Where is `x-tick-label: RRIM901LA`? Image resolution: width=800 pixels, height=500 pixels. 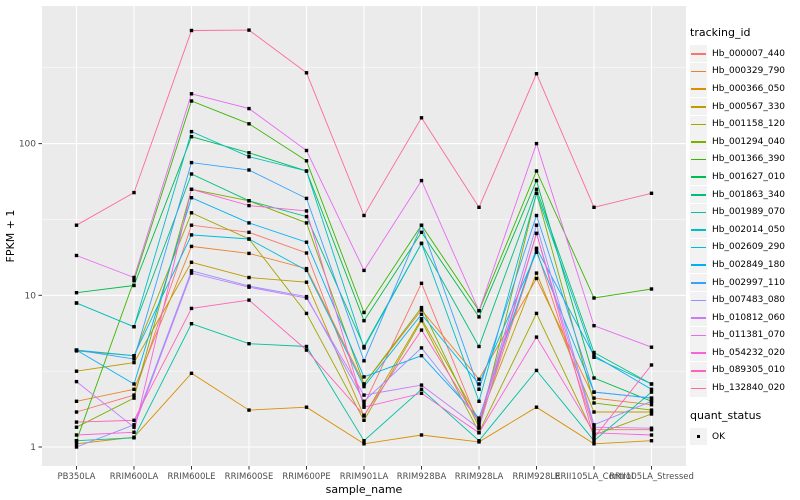
x-tick-label: RRIM901LA is located at coordinates (364, 477).